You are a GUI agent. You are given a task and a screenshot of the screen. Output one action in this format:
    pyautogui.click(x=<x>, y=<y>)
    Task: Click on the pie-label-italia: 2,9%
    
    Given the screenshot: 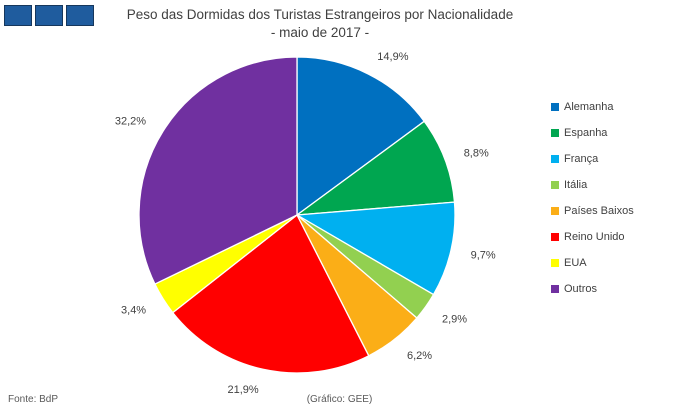 What is the action you would take?
    pyautogui.click(x=454, y=319)
    